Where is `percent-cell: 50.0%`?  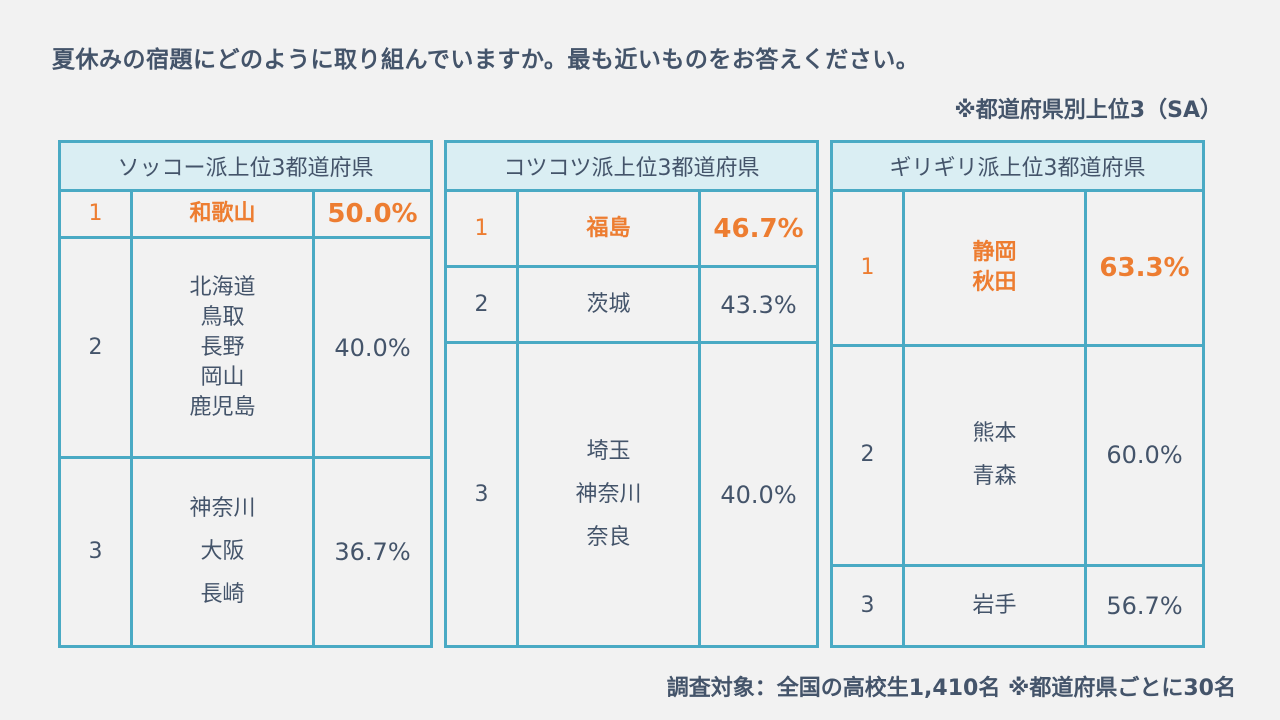 percent-cell: 50.0% is located at coordinates (372, 214).